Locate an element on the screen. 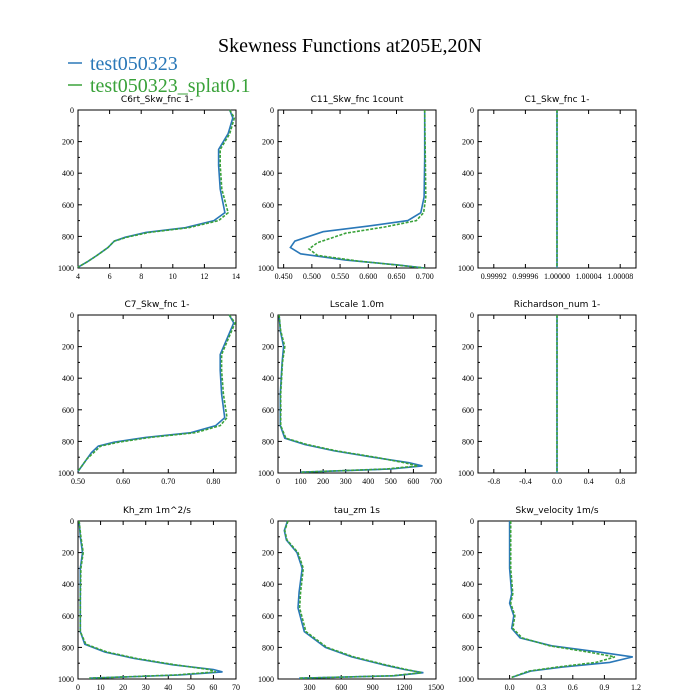  x-tick-label: 0 is located at coordinates (278, 481).